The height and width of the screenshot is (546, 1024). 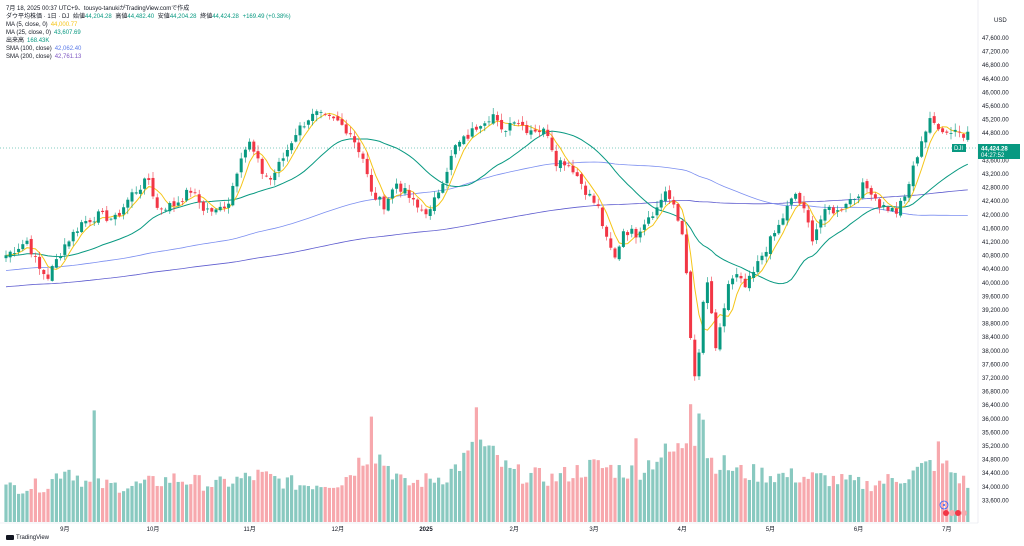 What do you see at coordinates (858, 529) in the screenshot?
I see `date-tick-label: 6月` at bounding box center [858, 529].